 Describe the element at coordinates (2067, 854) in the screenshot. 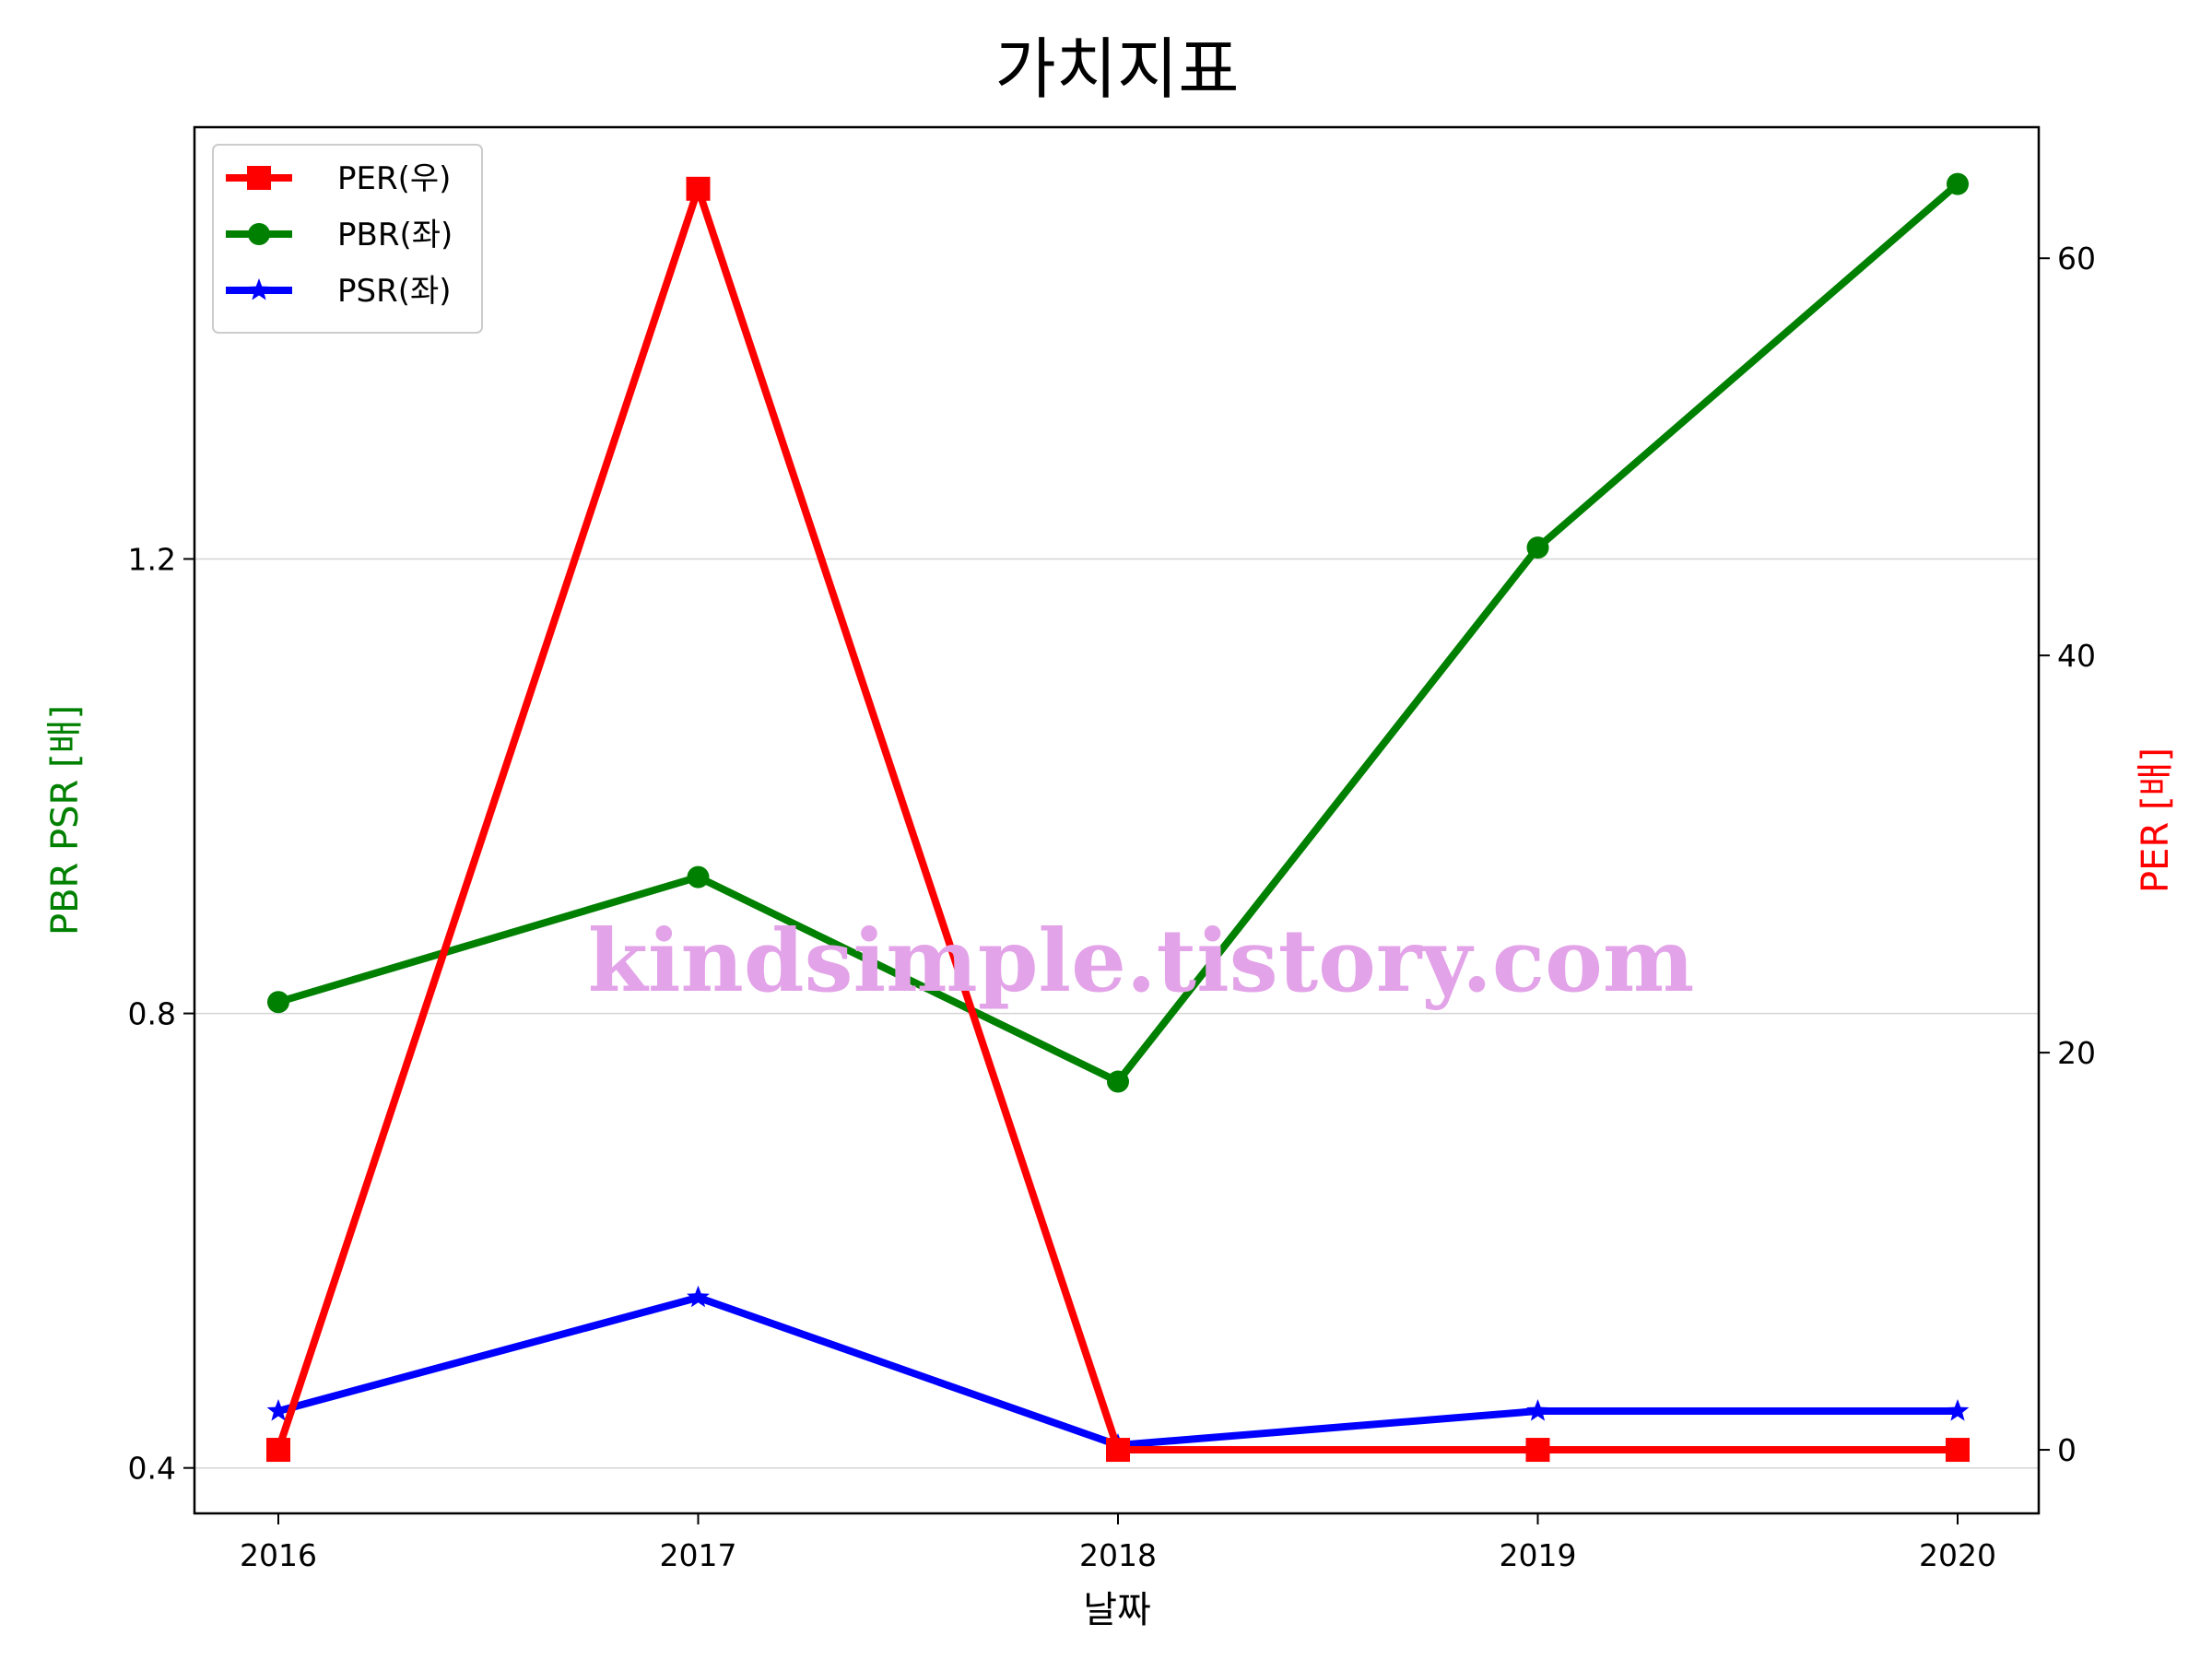

I see `right-y-axis: 0 20 40 60` at that location.